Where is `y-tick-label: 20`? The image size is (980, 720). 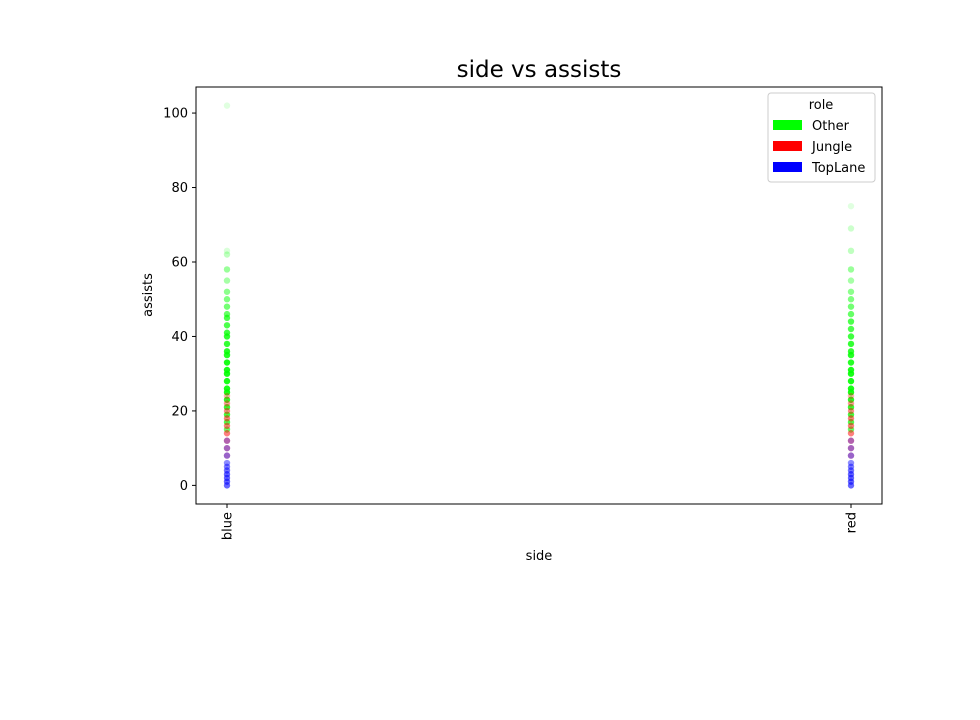
y-tick-label: 20 is located at coordinates (179, 411).